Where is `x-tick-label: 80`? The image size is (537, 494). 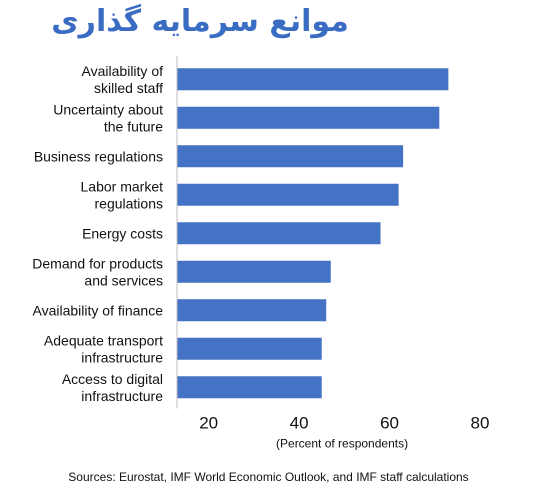 x-tick-label: 80 is located at coordinates (480, 423).